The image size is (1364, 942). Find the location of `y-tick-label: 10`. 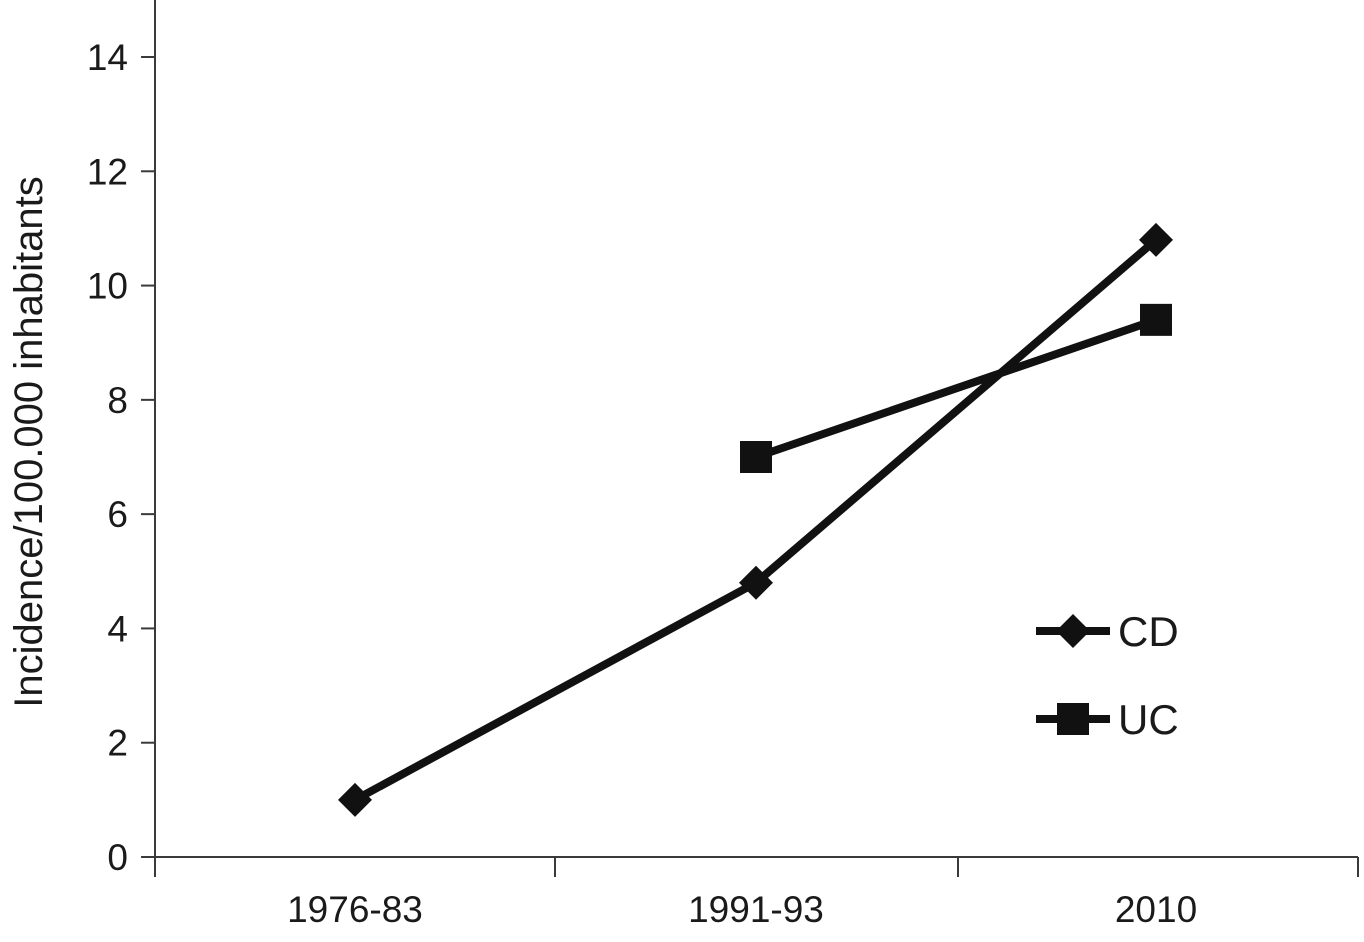

y-tick-label: 10 is located at coordinates (107, 286).